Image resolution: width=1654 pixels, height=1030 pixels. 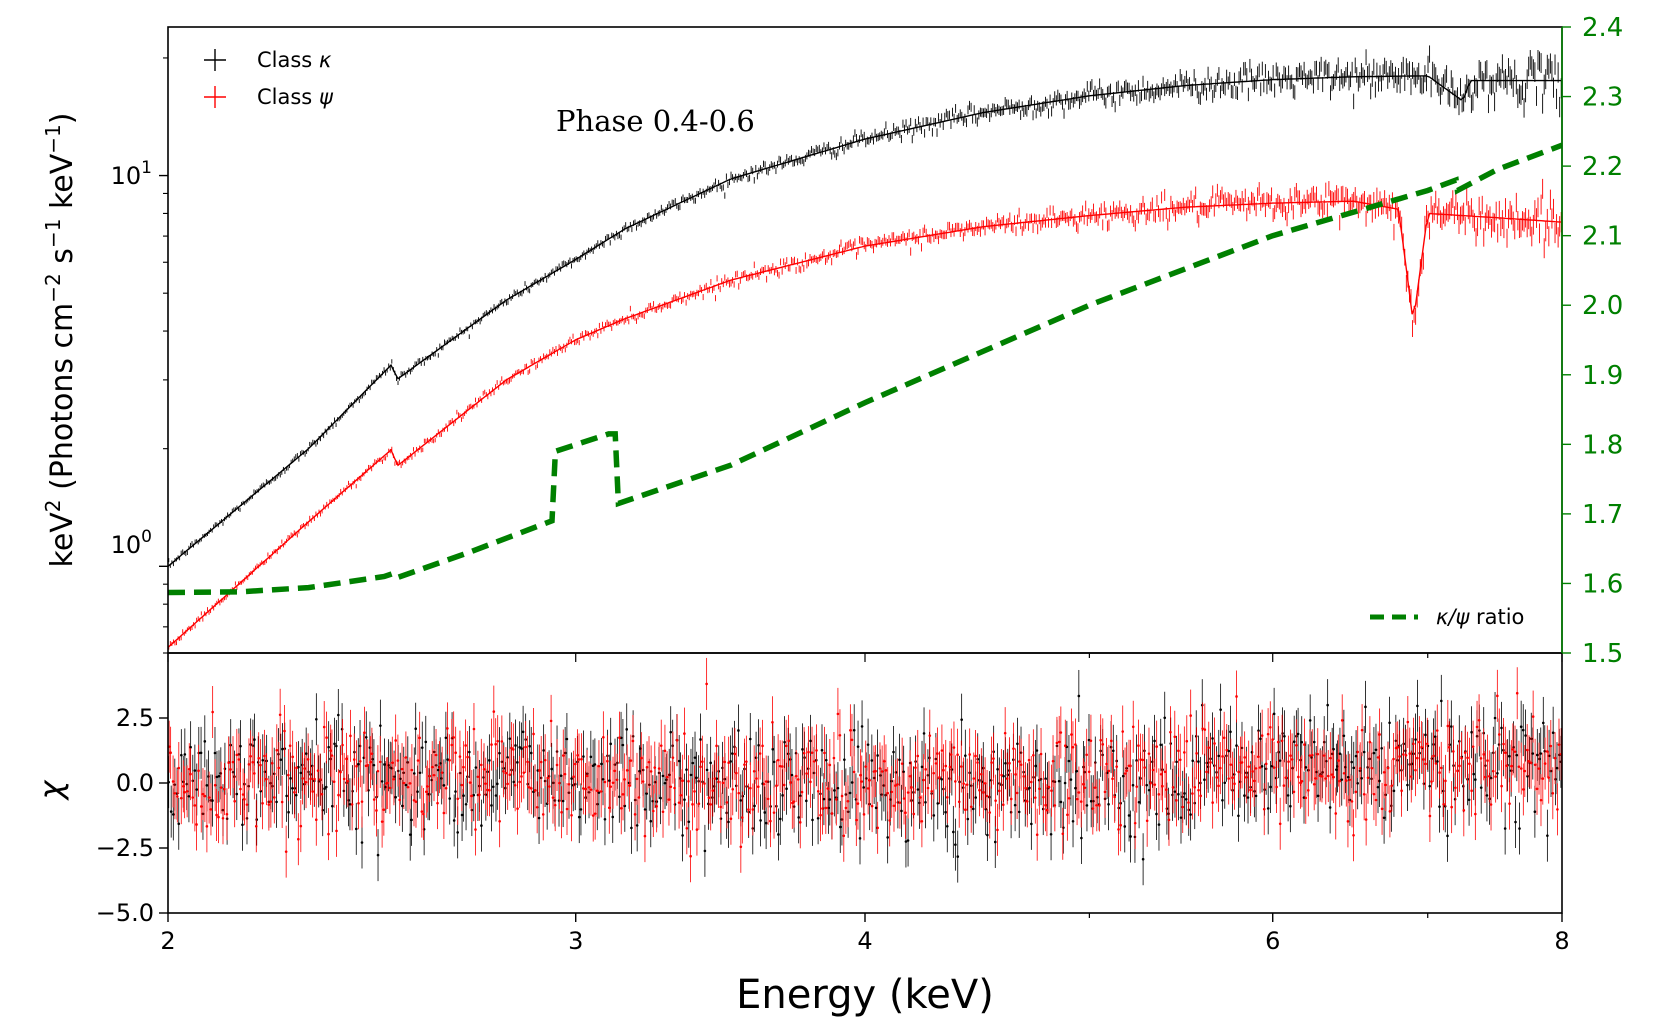 I want to click on xtick-label-6: 6, so click(x=1272, y=941).